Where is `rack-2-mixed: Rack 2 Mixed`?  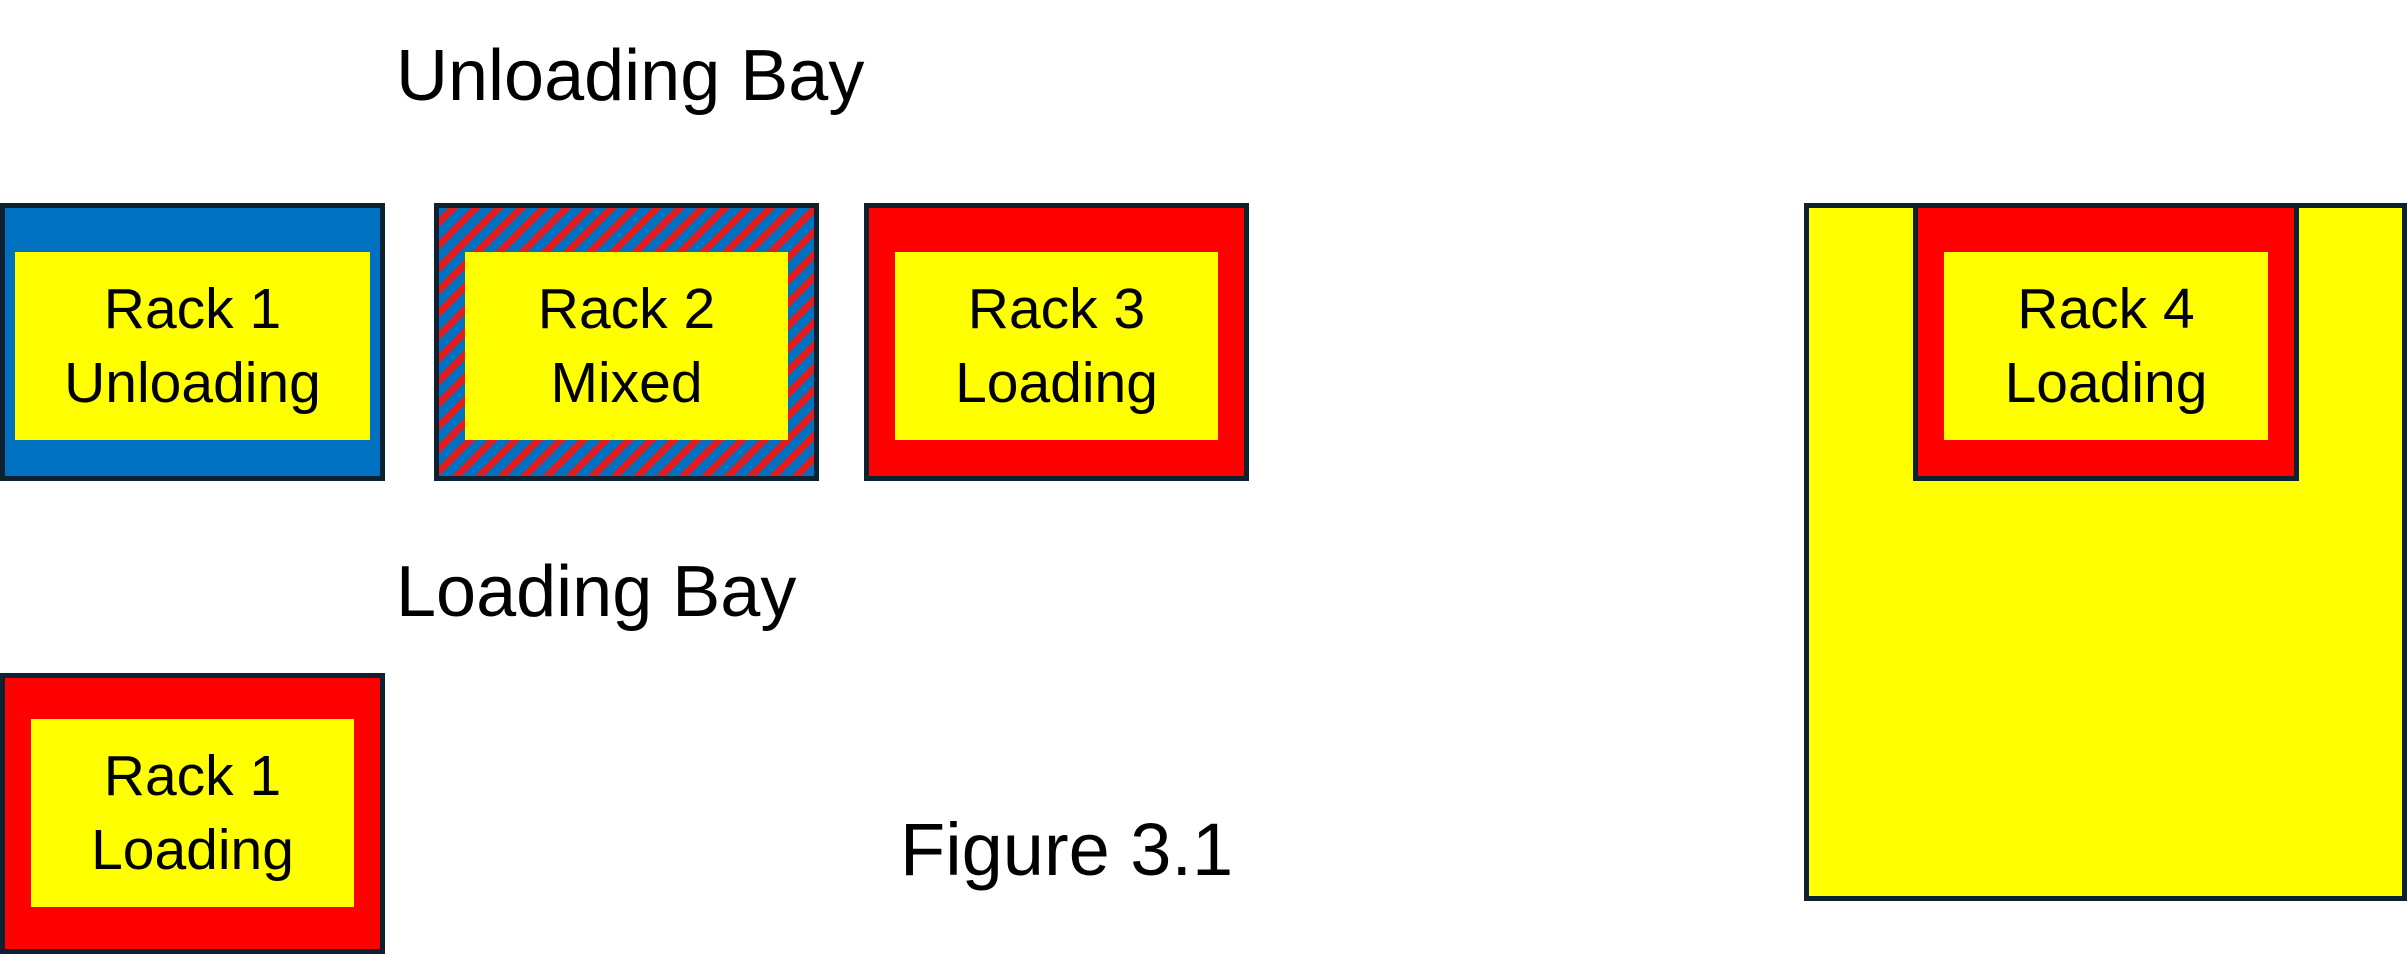 rack-2-mixed: Rack 2 Mixed is located at coordinates (626, 342).